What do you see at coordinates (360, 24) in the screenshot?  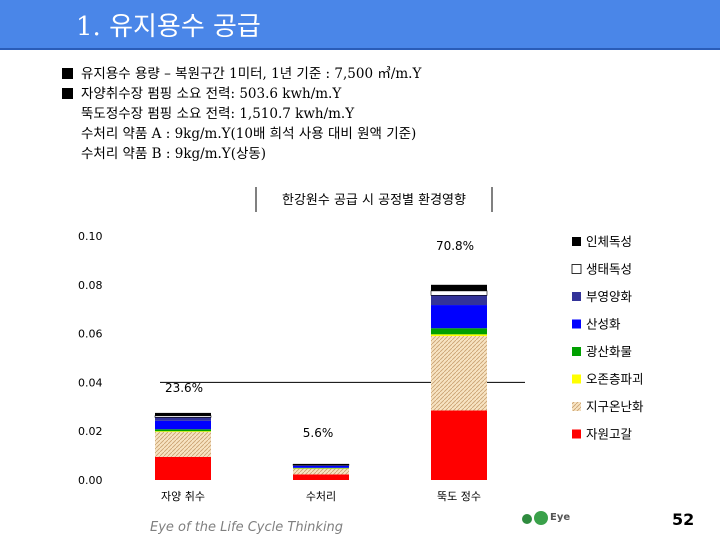 I see `slide-header: 1. 유지용수 공급` at bounding box center [360, 24].